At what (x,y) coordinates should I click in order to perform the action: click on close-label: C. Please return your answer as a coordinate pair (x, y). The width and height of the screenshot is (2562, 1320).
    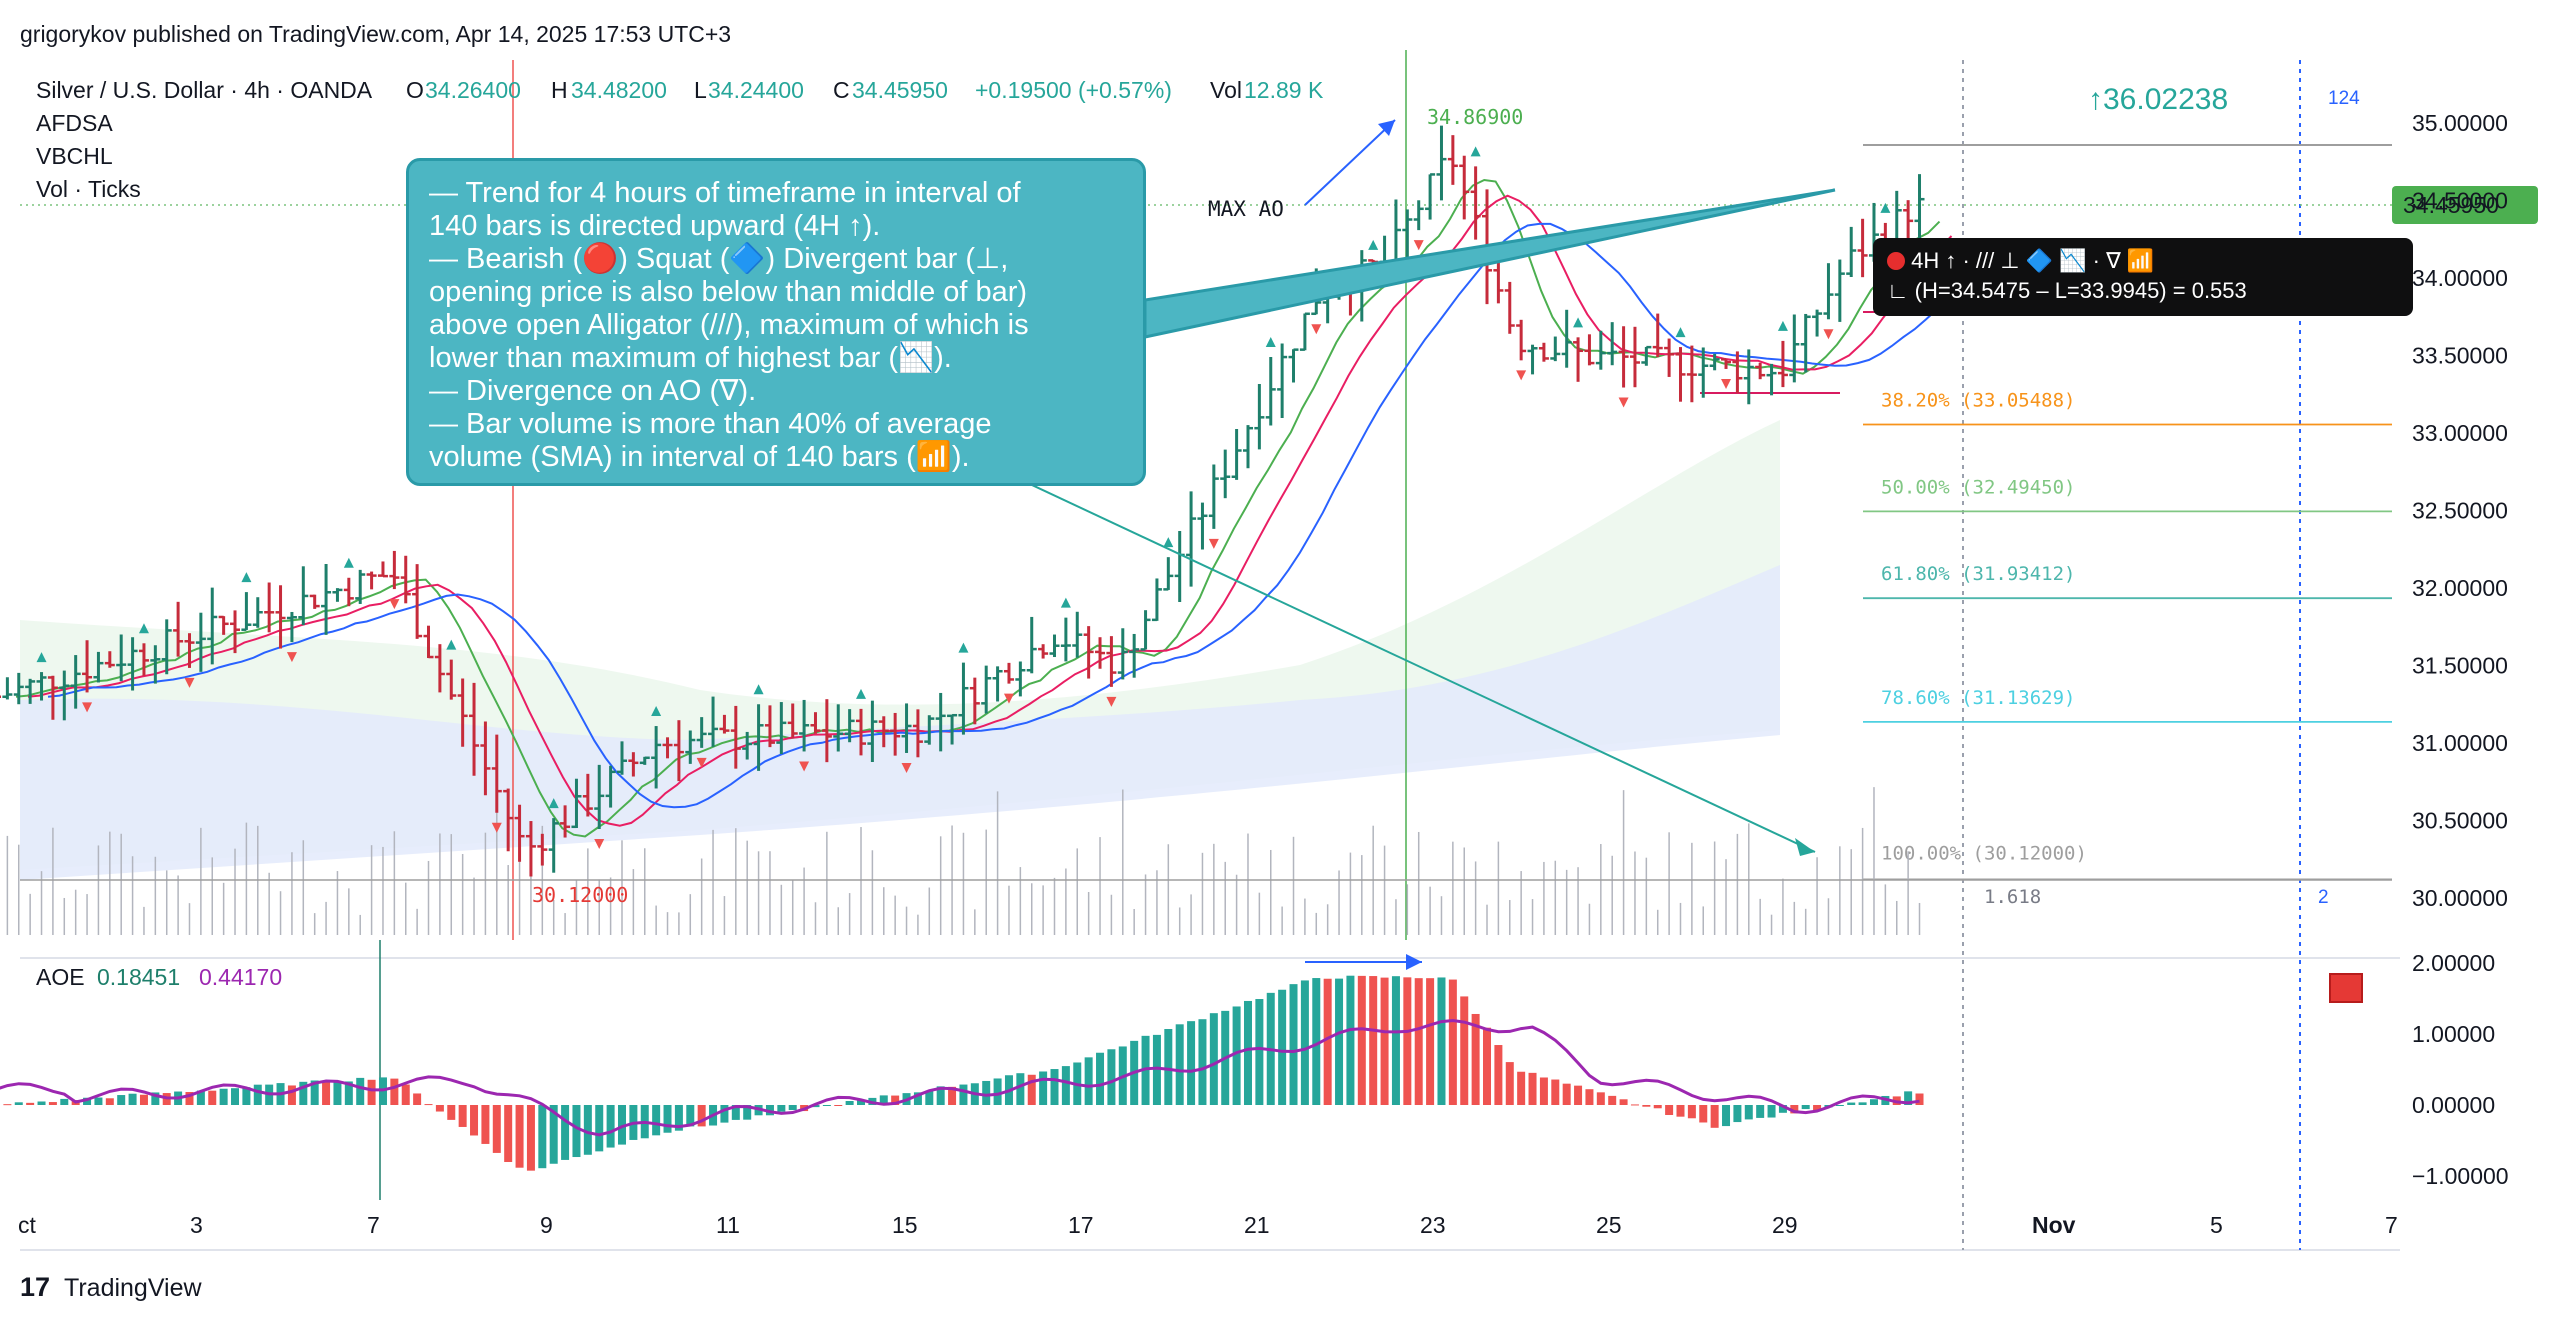
    Looking at the image, I should click on (841, 90).